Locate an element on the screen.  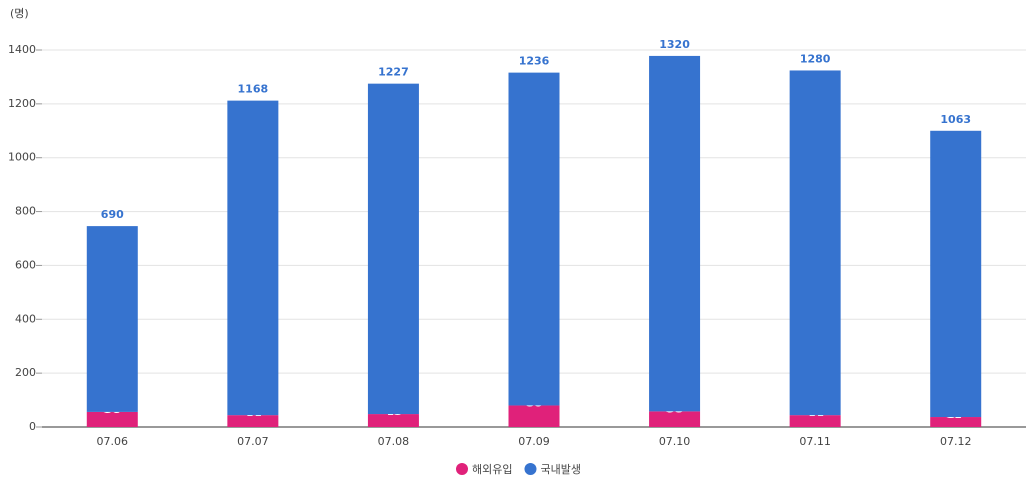
value-label: 1168 is located at coordinates (253, 89).